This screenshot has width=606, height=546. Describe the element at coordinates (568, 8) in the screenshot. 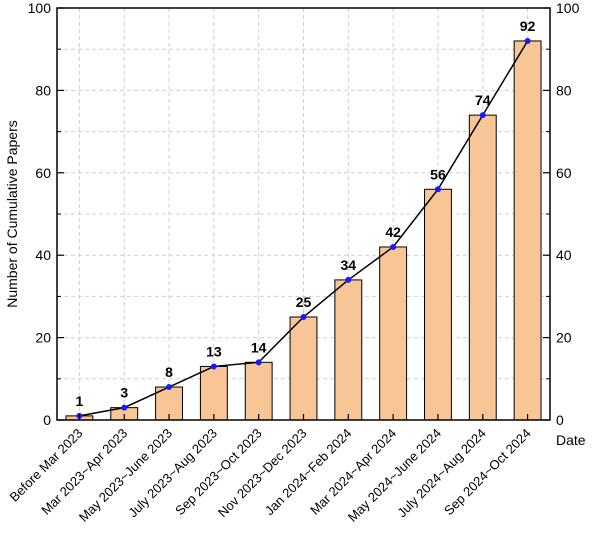

I see `y-tick-label-right: 100` at that location.